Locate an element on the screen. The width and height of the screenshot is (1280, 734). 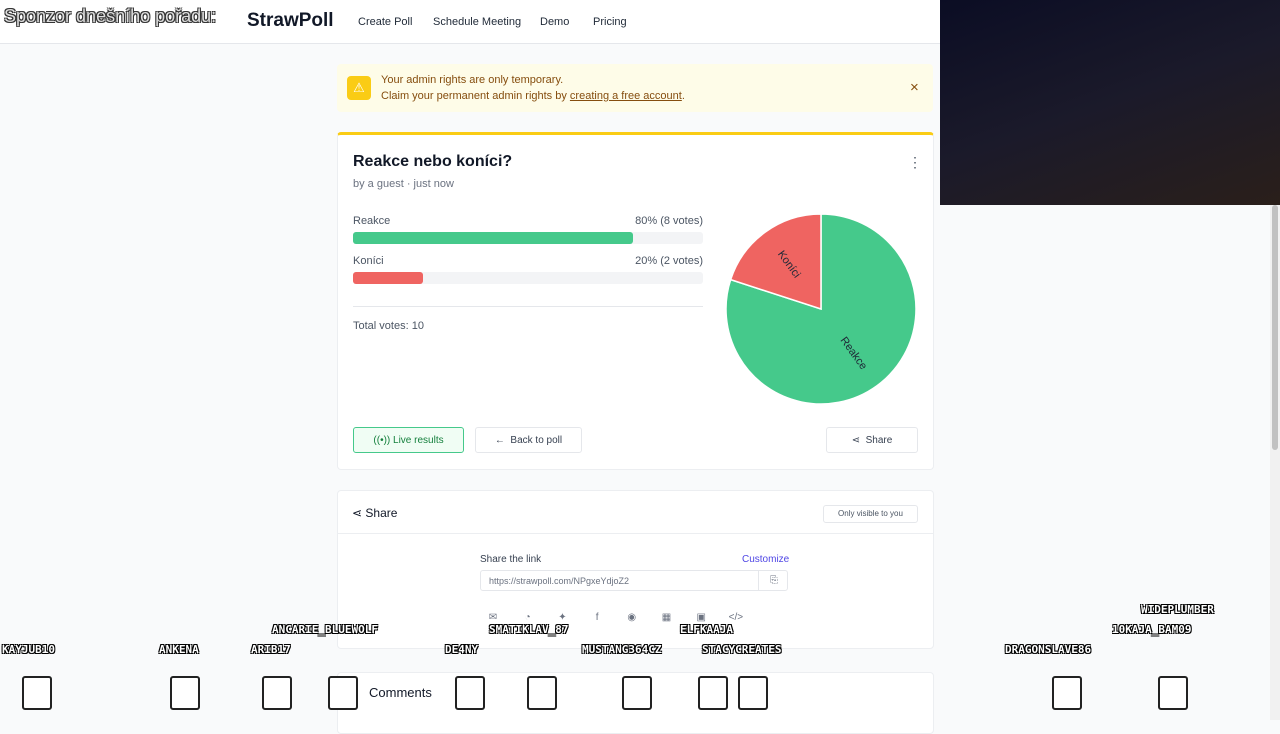
social-icon: ◉ is located at coordinates (632, 617).